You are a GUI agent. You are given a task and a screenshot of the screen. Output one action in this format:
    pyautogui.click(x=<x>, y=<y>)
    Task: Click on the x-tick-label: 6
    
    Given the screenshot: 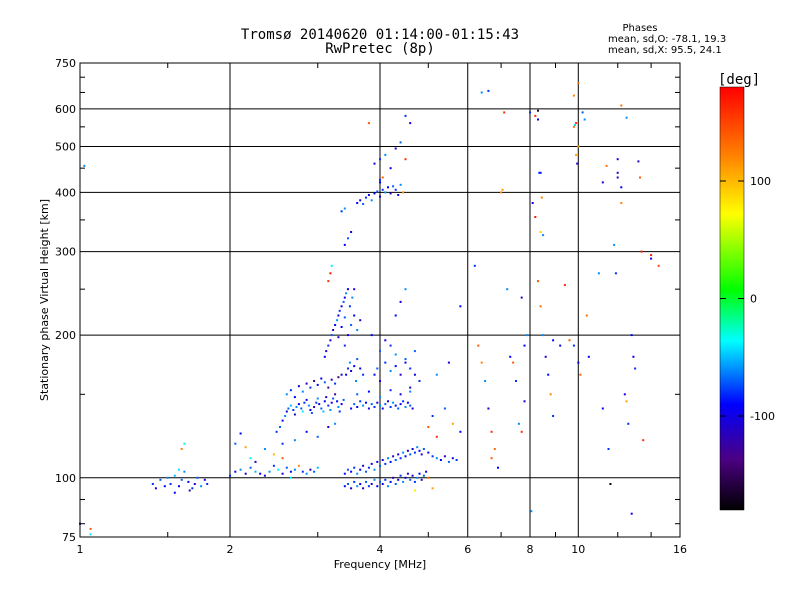 What is the action you would take?
    pyautogui.click(x=467, y=549)
    